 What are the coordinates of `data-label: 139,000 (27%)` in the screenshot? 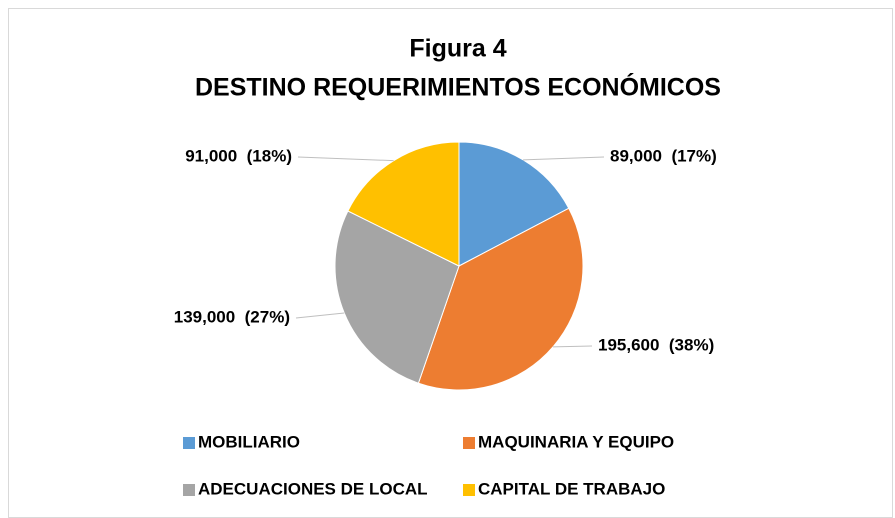 It's located at (232, 316).